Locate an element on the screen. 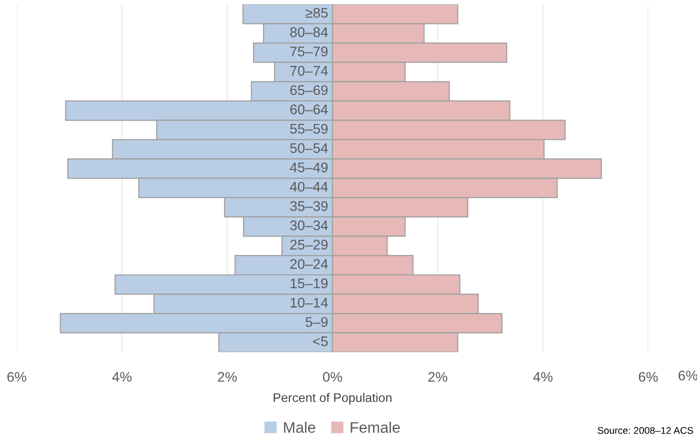 Image resolution: width=697 pixels, height=438 pixels. y-tick-label: 65–69 is located at coordinates (309, 90).